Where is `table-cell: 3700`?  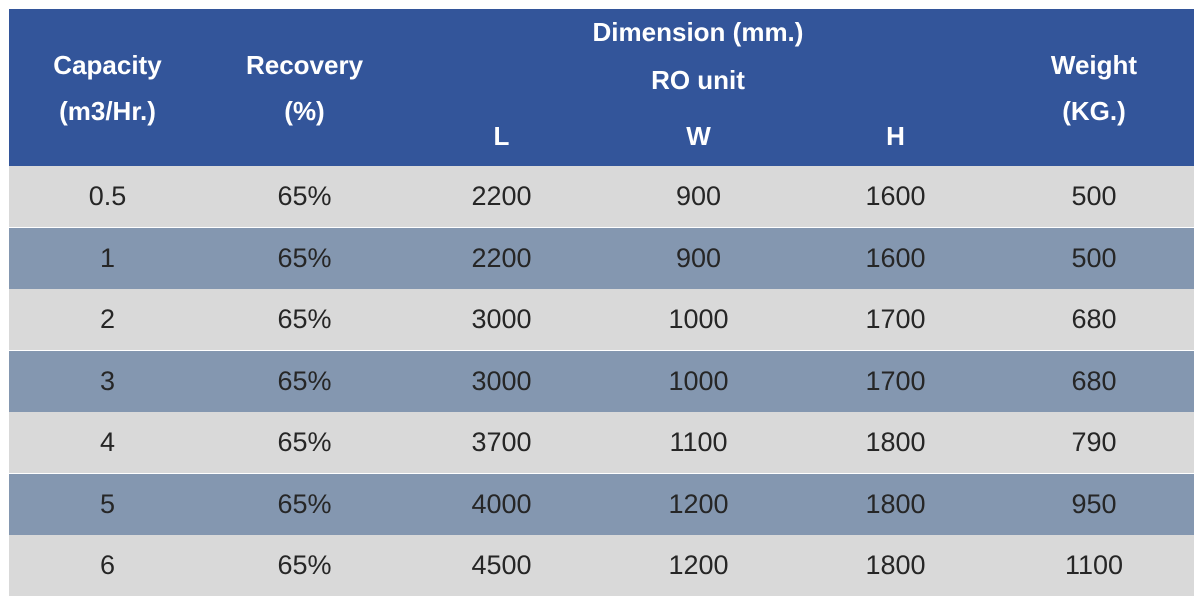
table-cell: 3700 is located at coordinates (501, 442).